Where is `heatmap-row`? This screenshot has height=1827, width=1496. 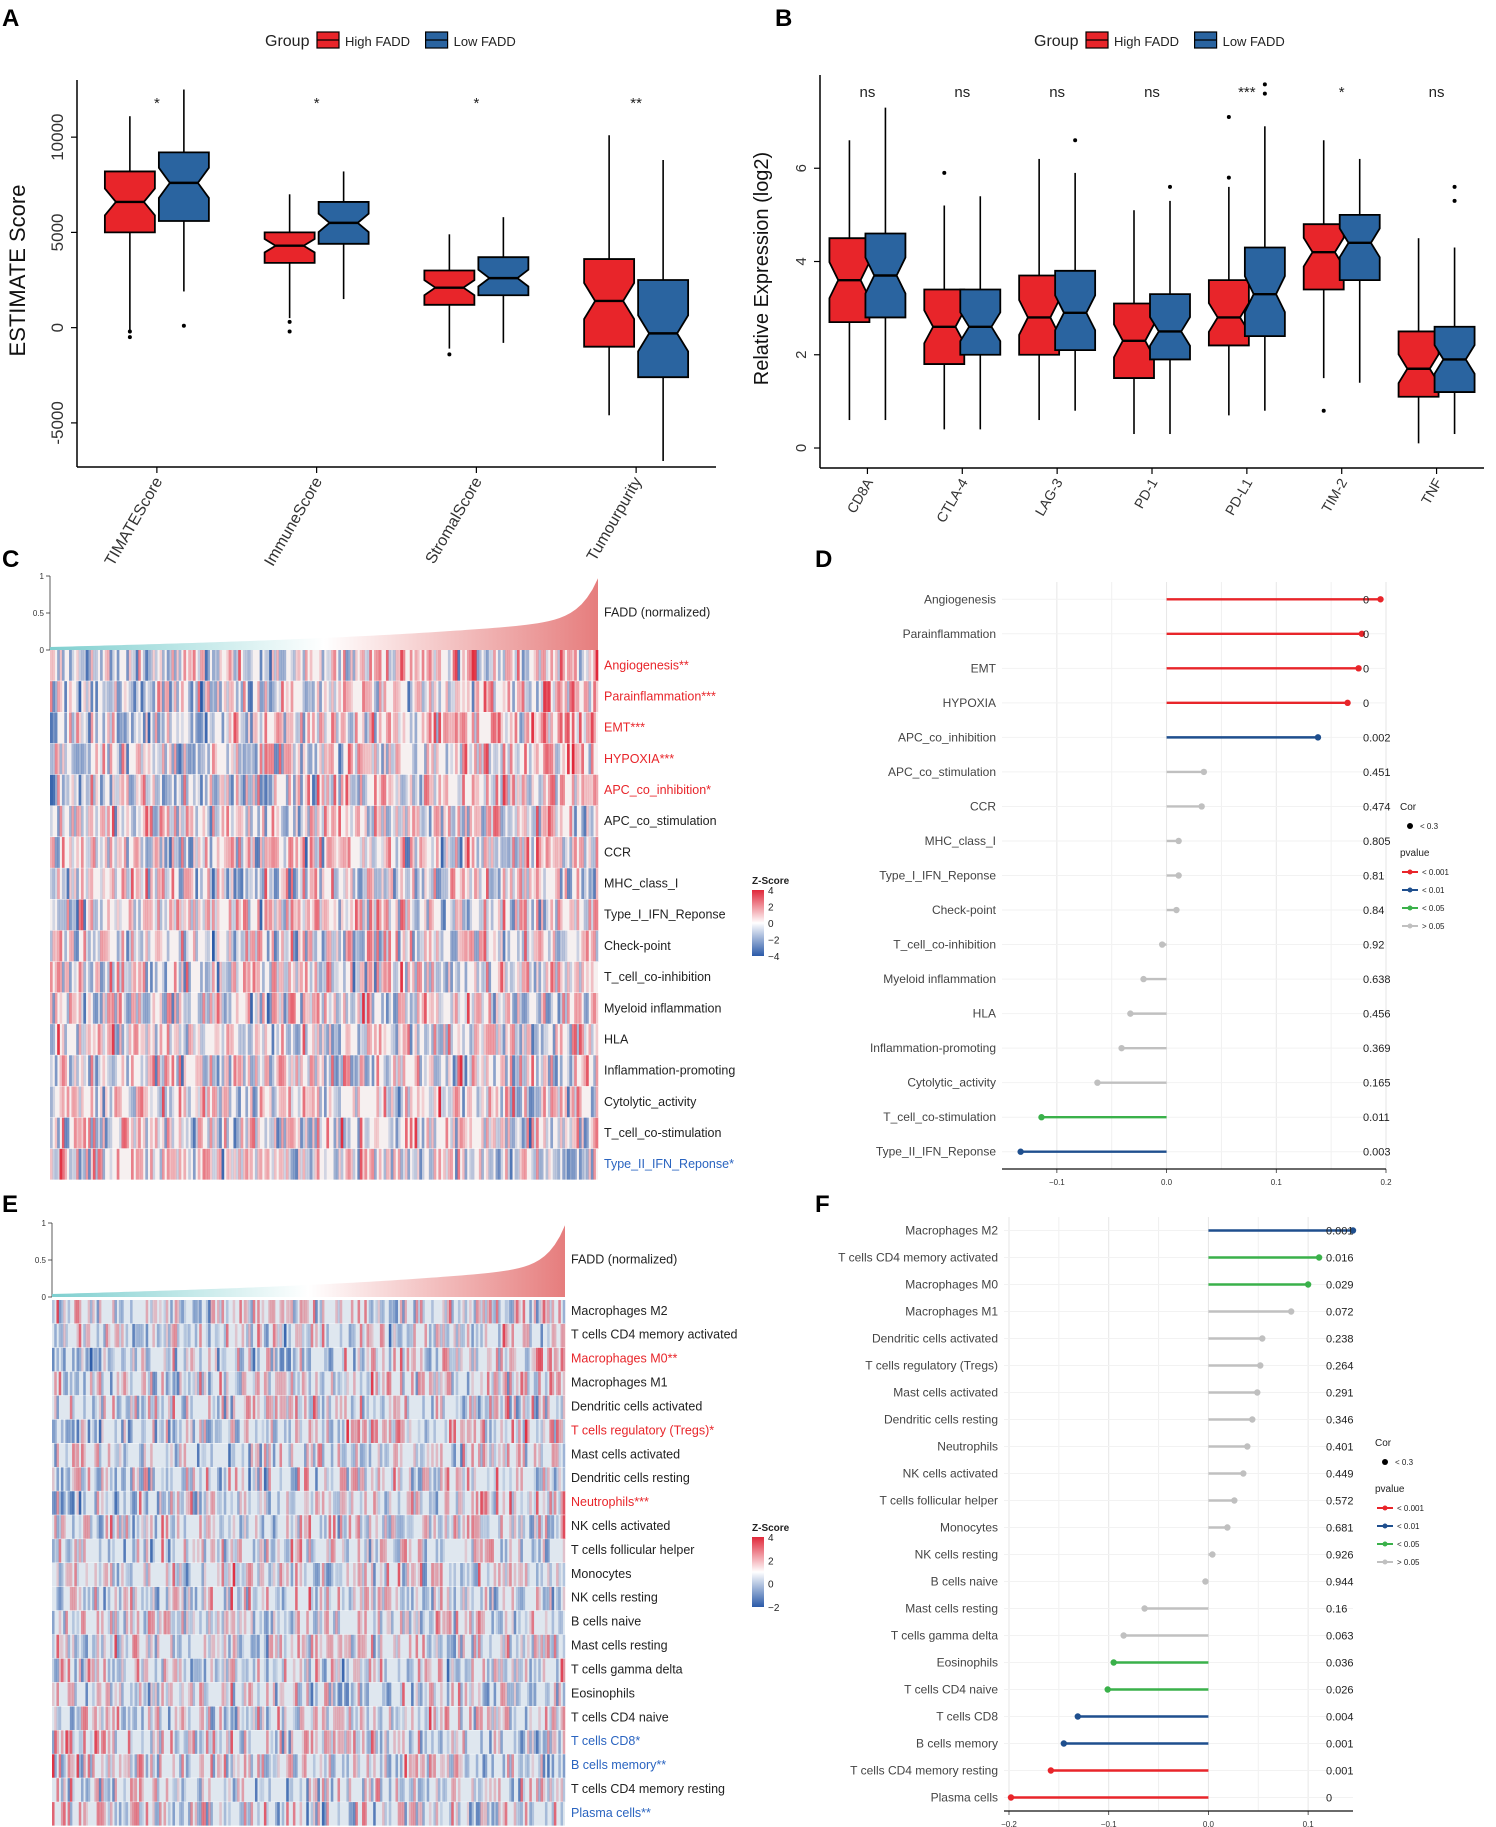
heatmap-row is located at coordinates (309, 1551).